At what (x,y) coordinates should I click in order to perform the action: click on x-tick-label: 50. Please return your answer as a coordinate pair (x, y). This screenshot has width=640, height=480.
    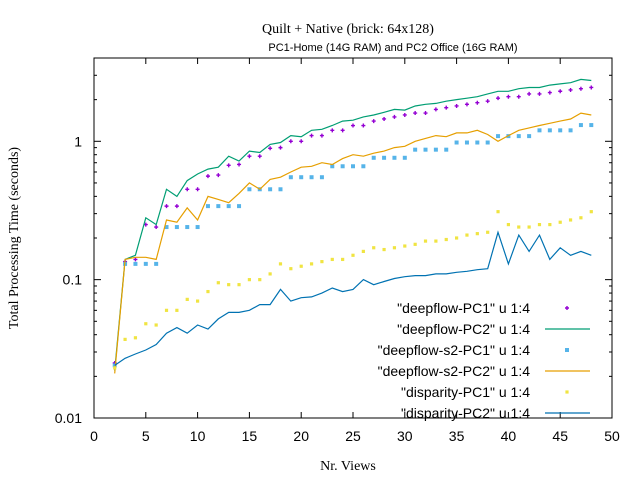
    Looking at the image, I should click on (612, 436).